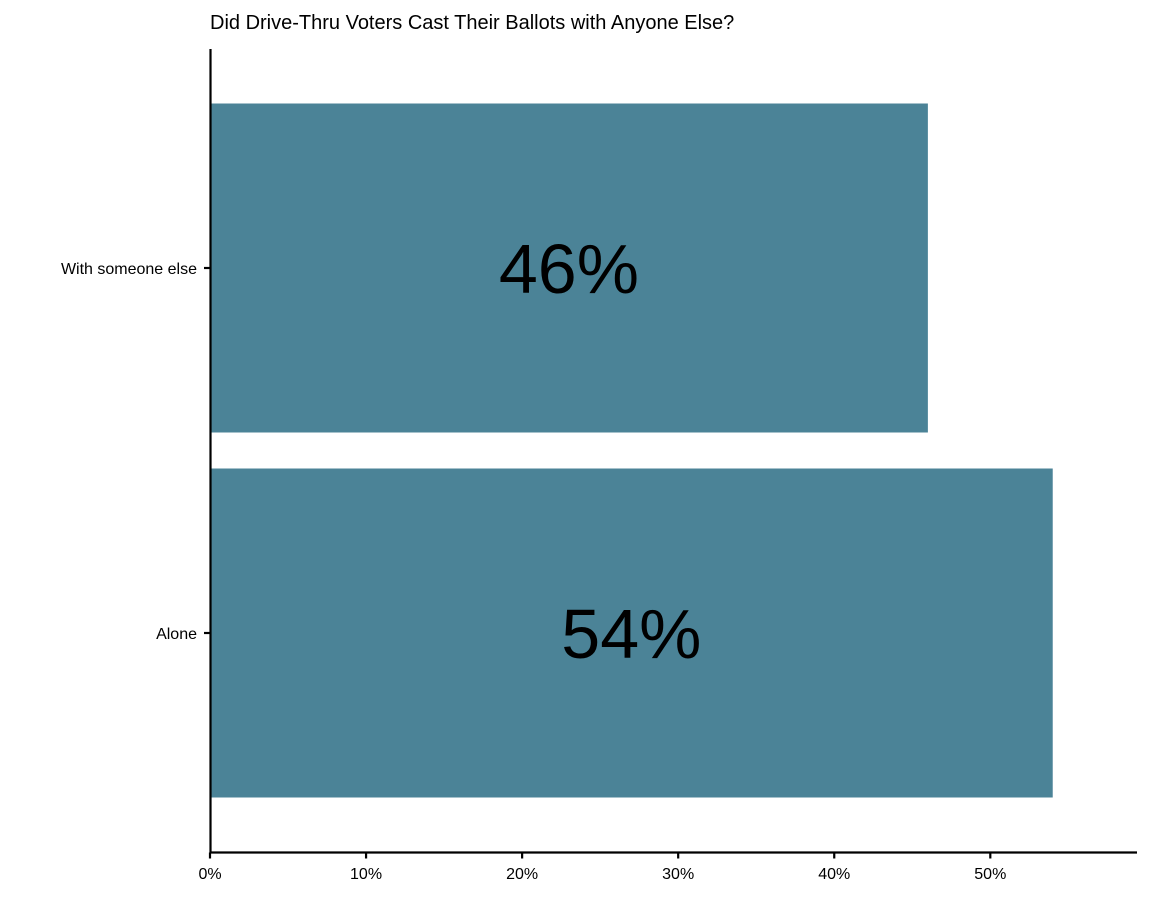  What do you see at coordinates (990, 874) in the screenshot?
I see `x-tick-label: 50%` at bounding box center [990, 874].